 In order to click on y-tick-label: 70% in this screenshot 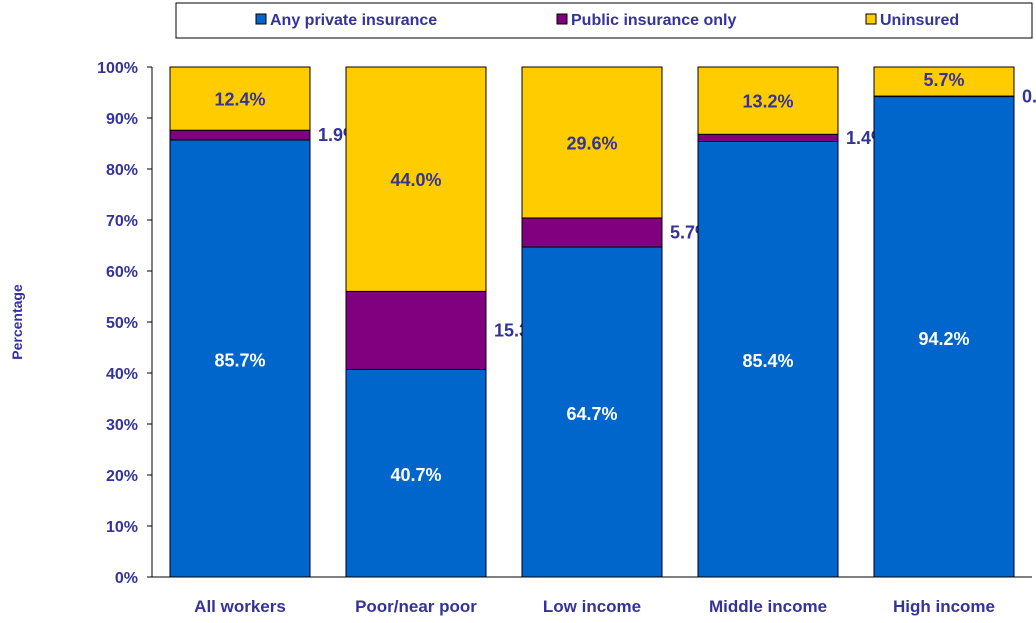, I will do `click(122, 221)`.